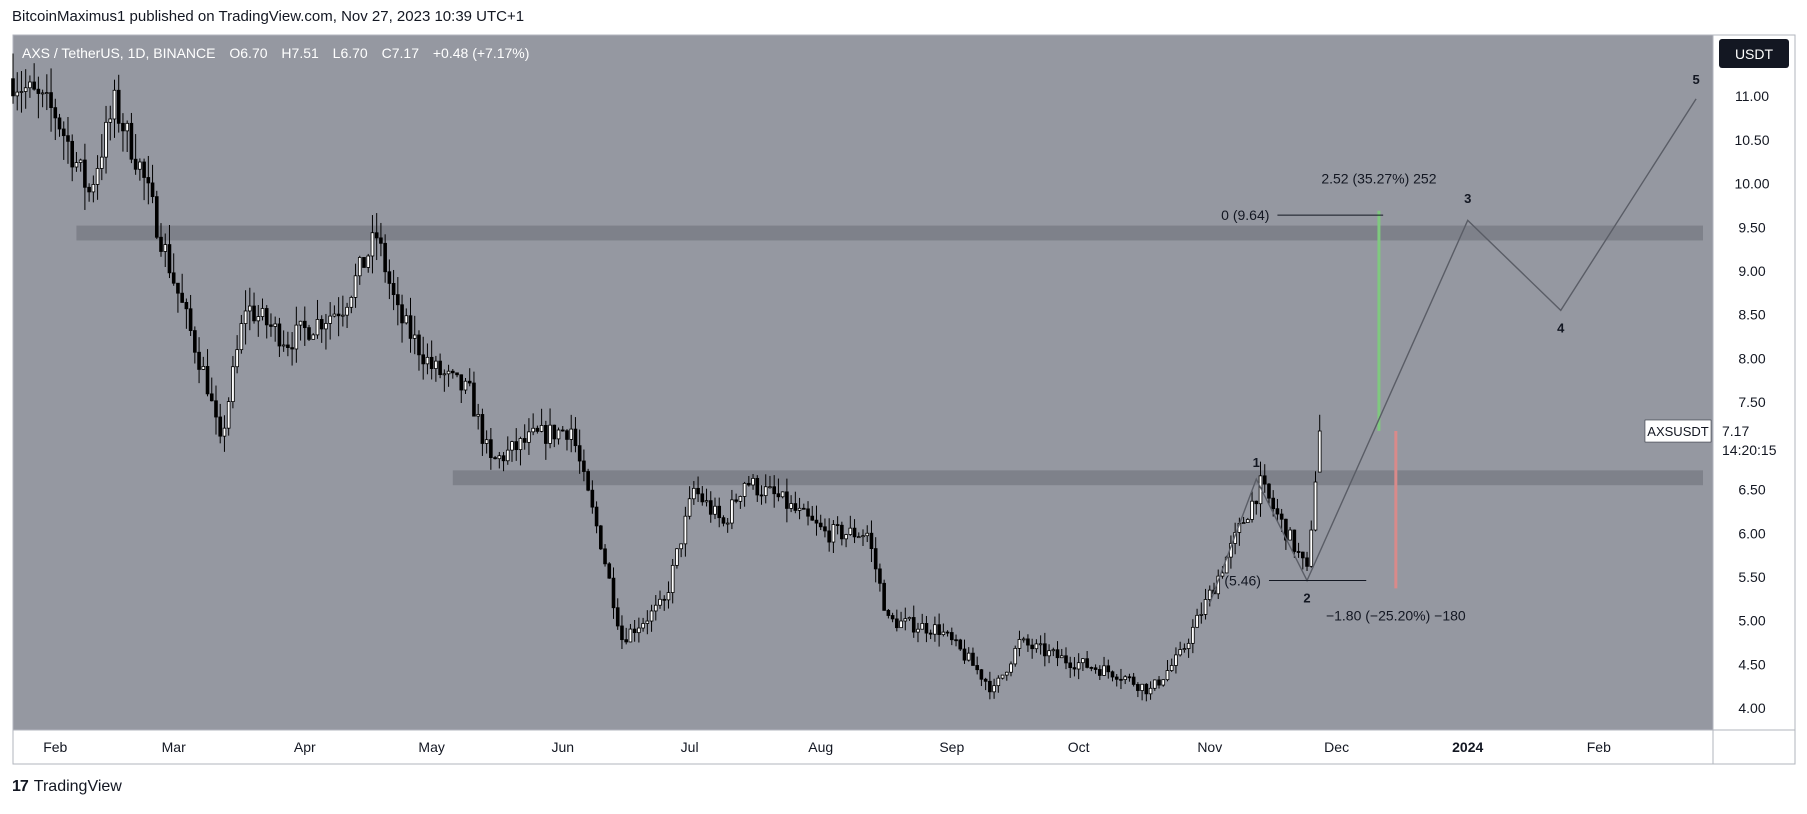 The image size is (1807, 814). What do you see at coordinates (1245, 215) in the screenshot?
I see `fib-level-label-0: 0 (9.64)` at bounding box center [1245, 215].